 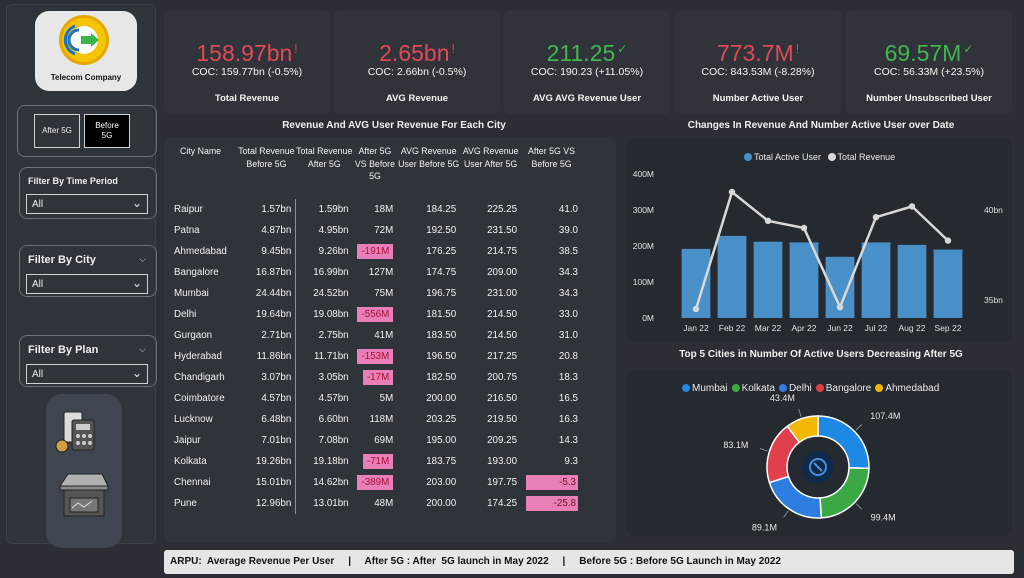 I want to click on table-cell: 19.64bn, so click(x=266, y=314).